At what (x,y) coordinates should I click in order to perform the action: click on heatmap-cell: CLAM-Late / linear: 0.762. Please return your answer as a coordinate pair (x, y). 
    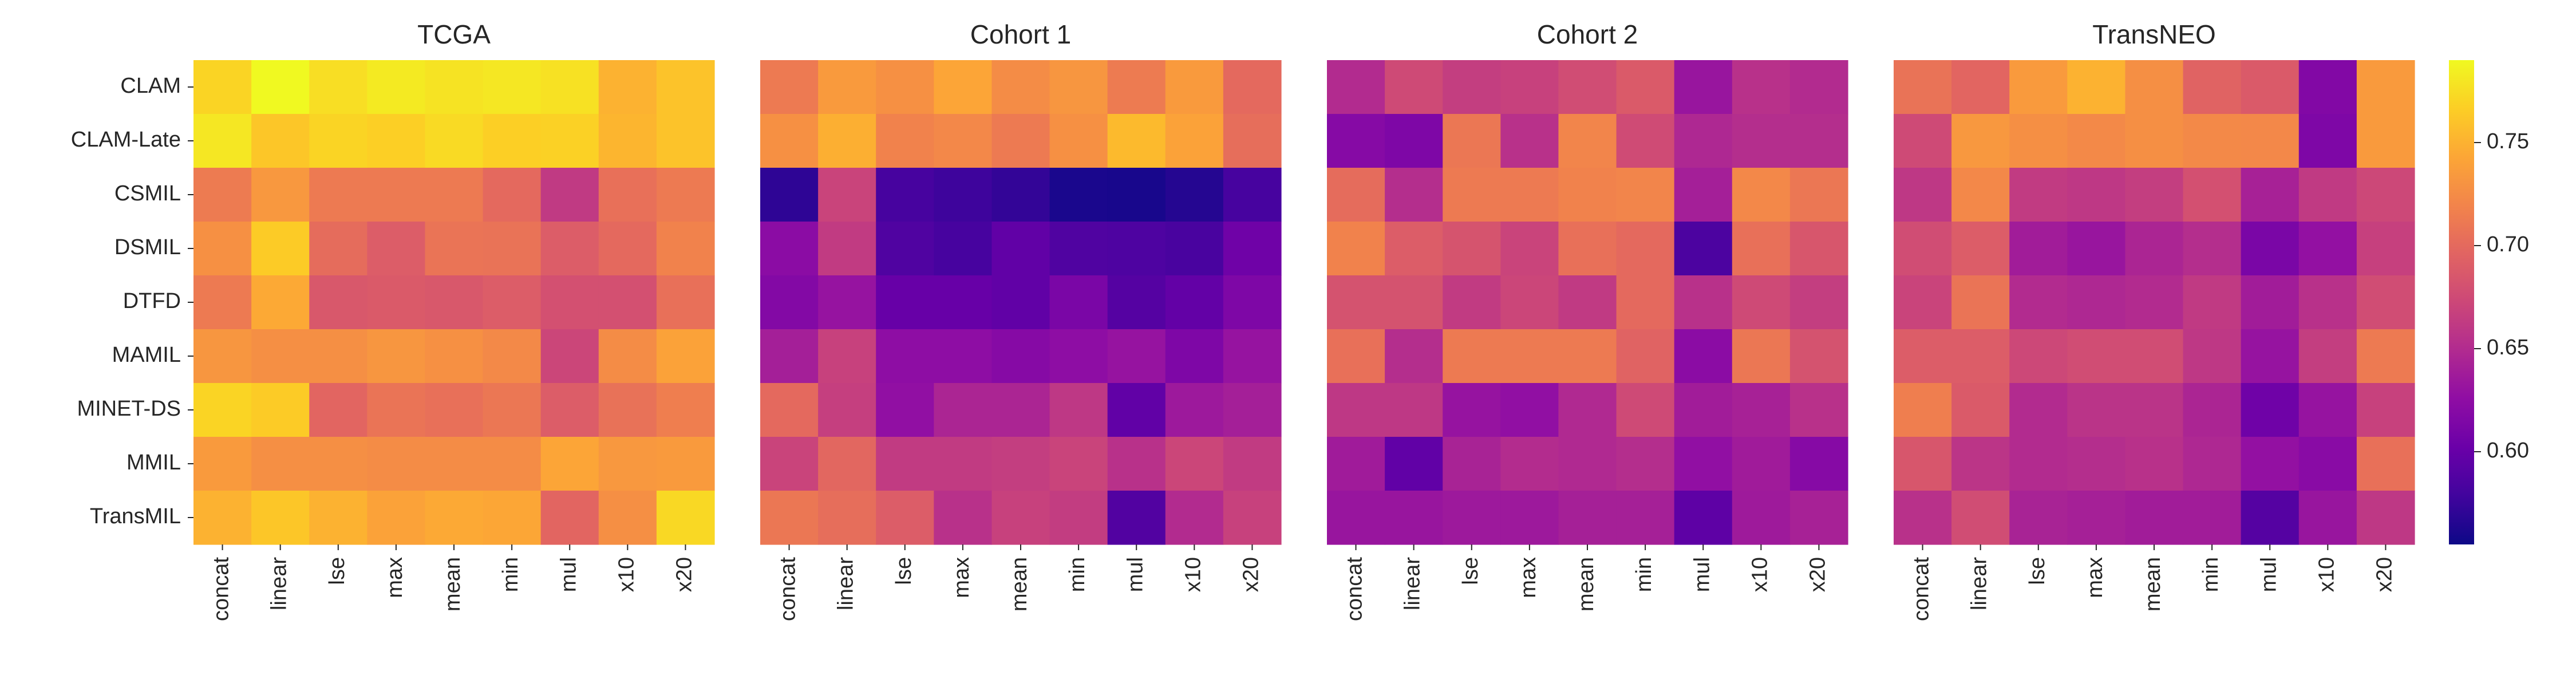
    Looking at the image, I should click on (280, 141).